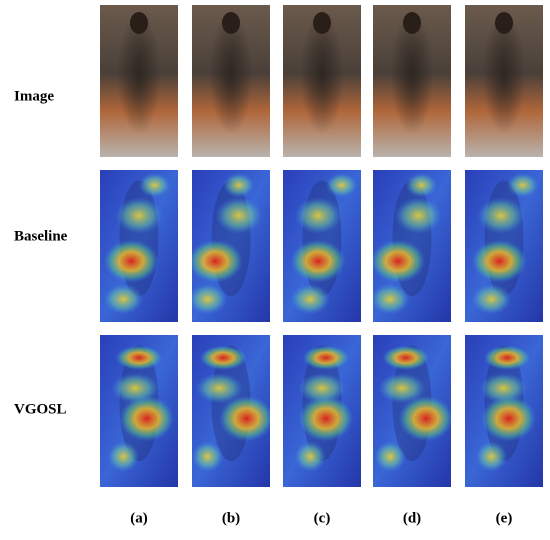  Describe the element at coordinates (322, 518) in the screenshot. I see `column-label: (c)` at that location.